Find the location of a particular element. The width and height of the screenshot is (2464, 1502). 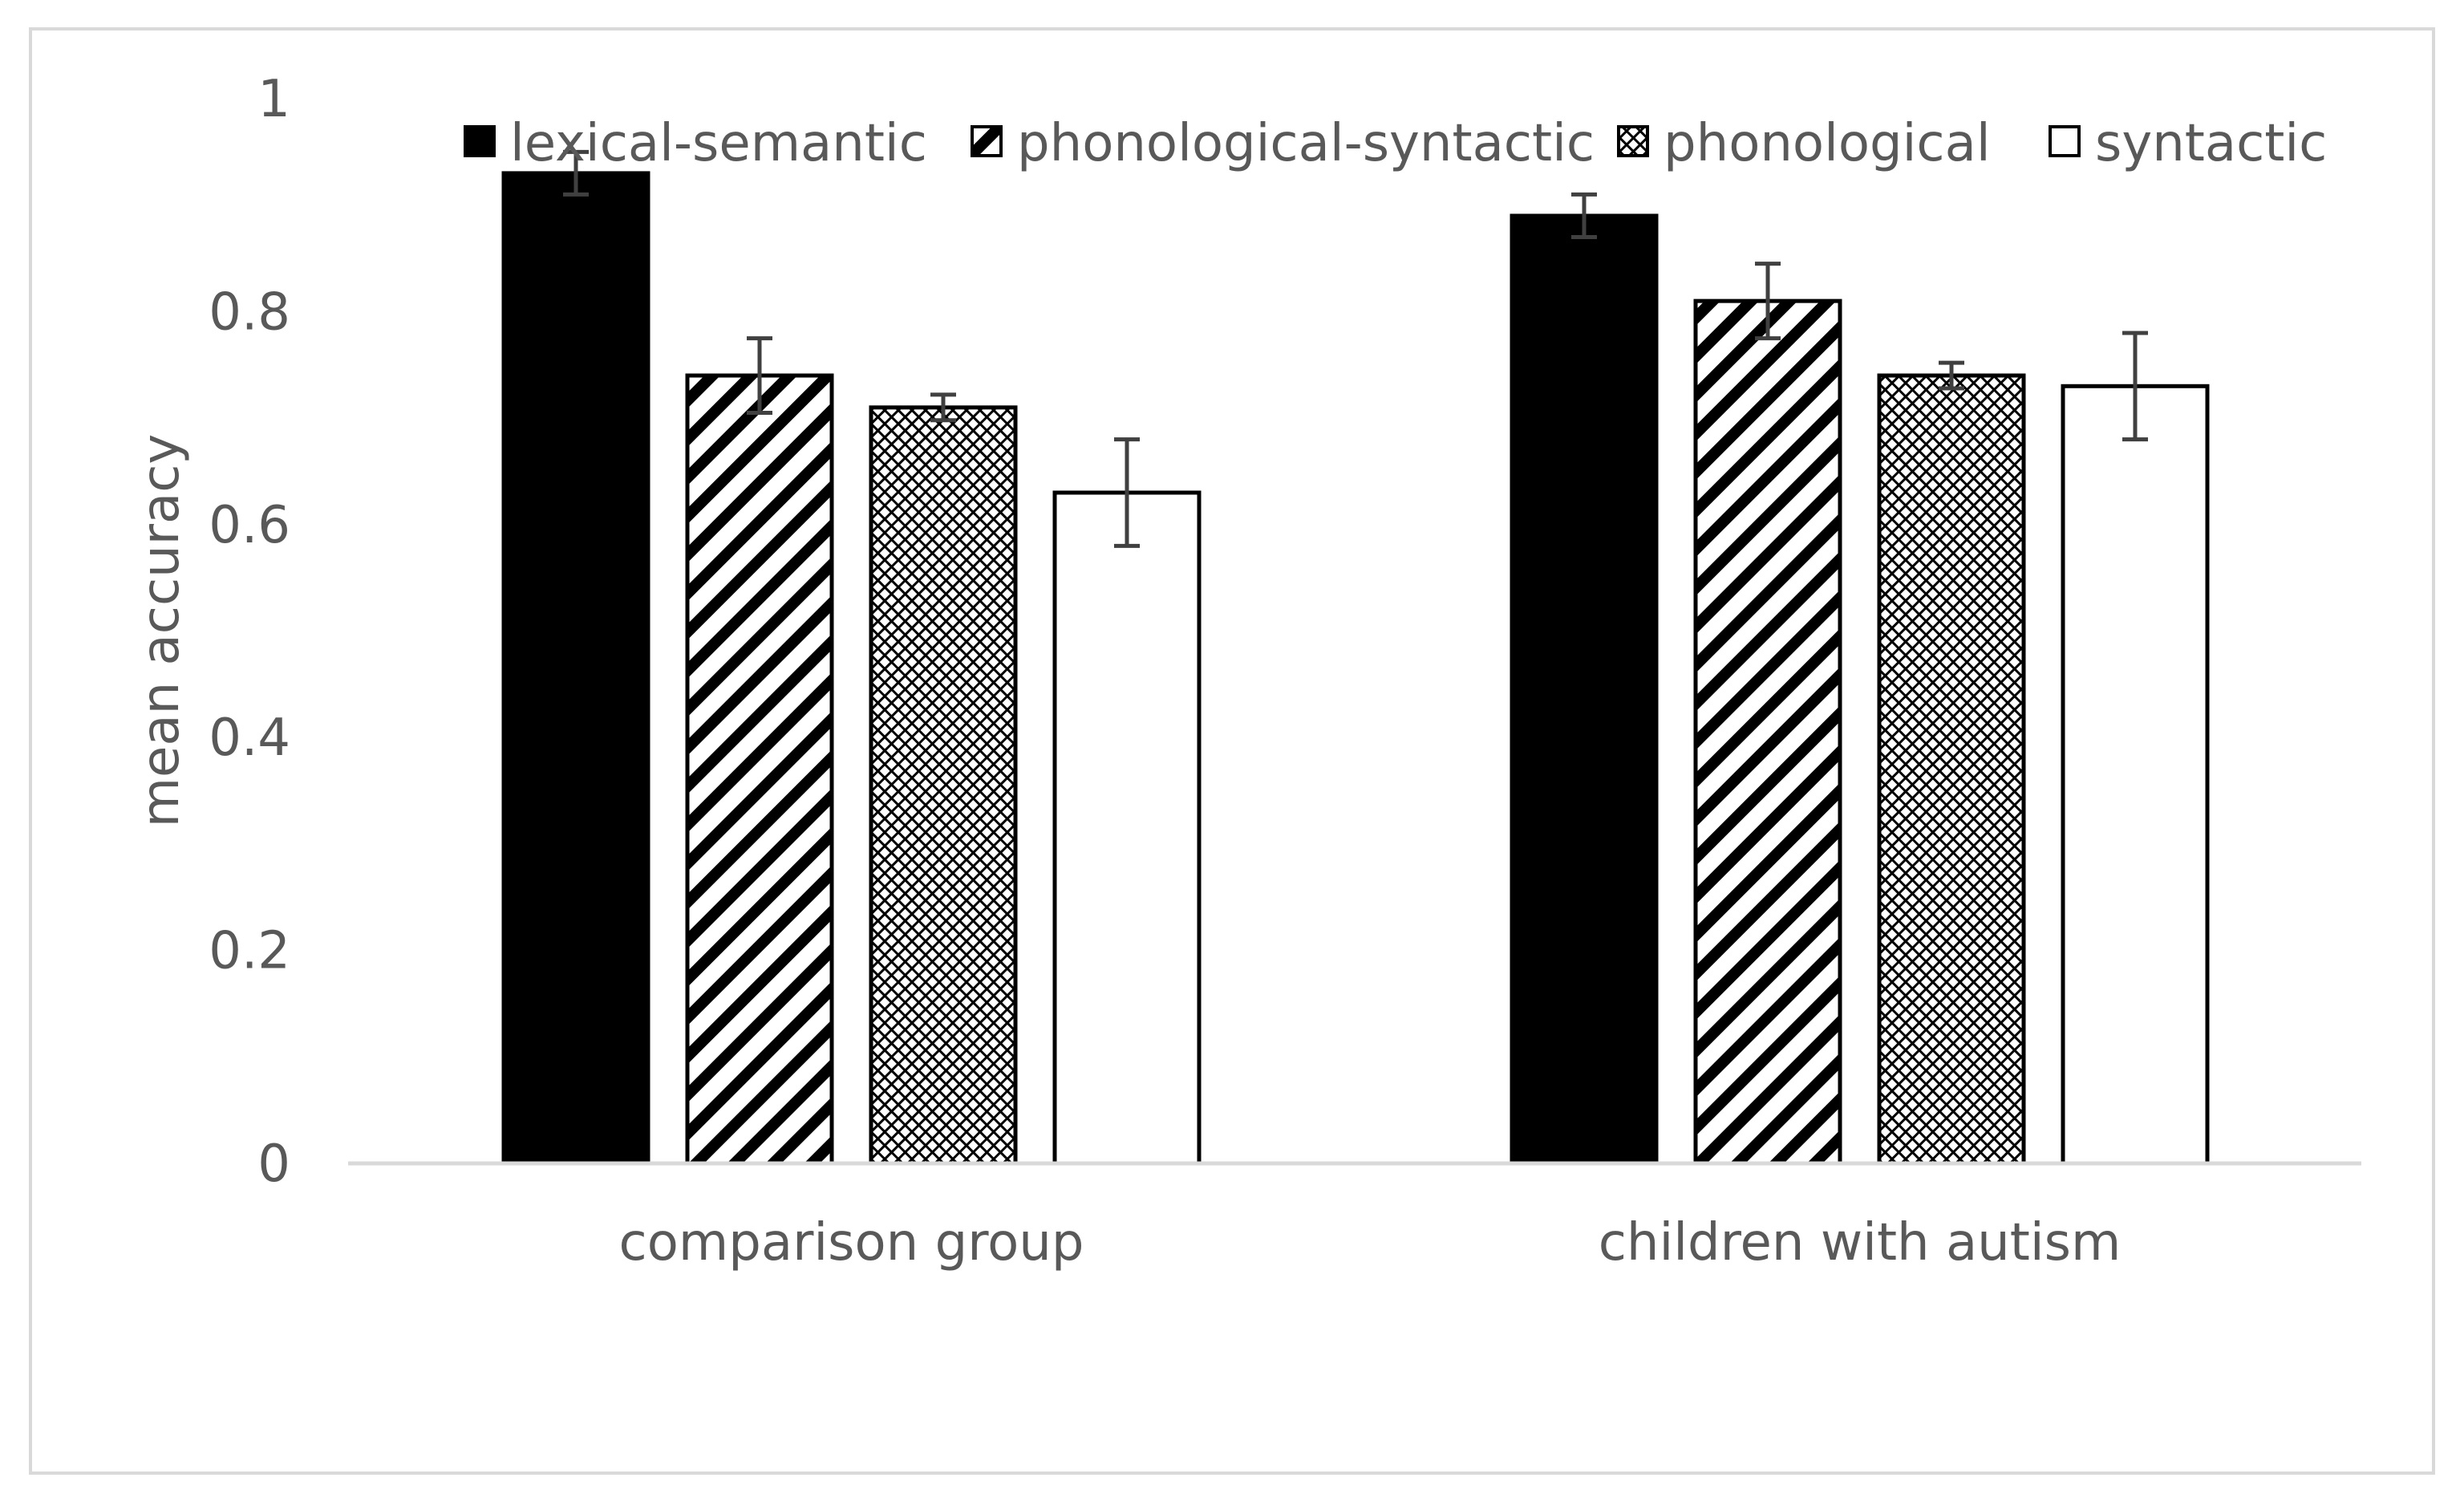

y-tick-label: 0.6 is located at coordinates (250, 525).